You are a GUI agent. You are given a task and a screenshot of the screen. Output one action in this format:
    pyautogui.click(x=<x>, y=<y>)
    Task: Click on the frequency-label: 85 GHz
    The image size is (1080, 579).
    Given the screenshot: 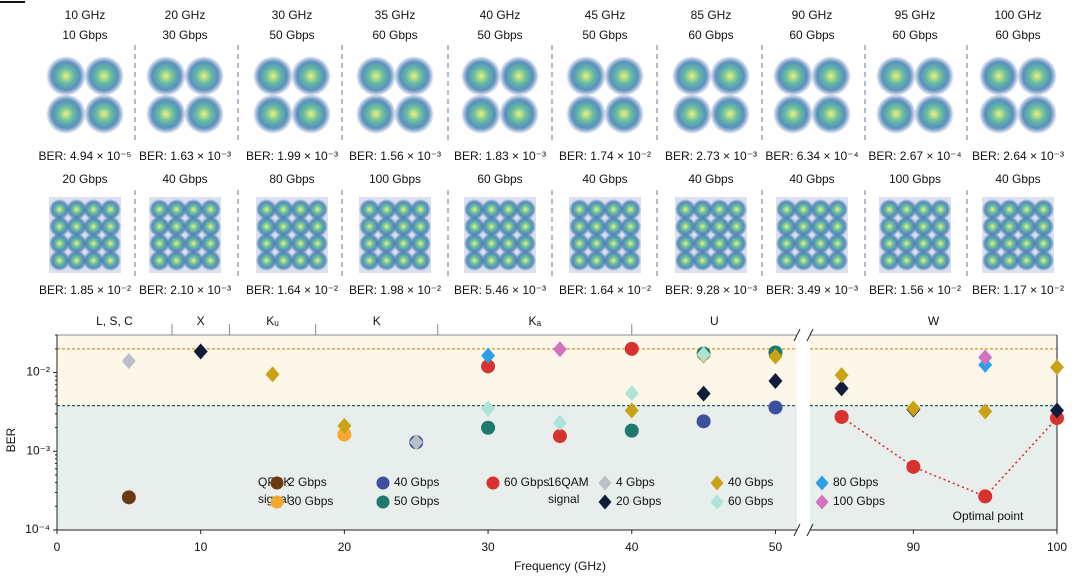 What is the action you would take?
    pyautogui.click(x=711, y=15)
    